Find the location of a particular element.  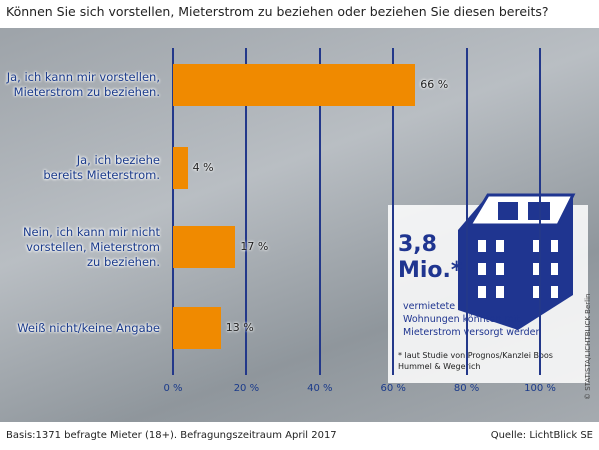

value-label: 66 % is located at coordinates (434, 84).